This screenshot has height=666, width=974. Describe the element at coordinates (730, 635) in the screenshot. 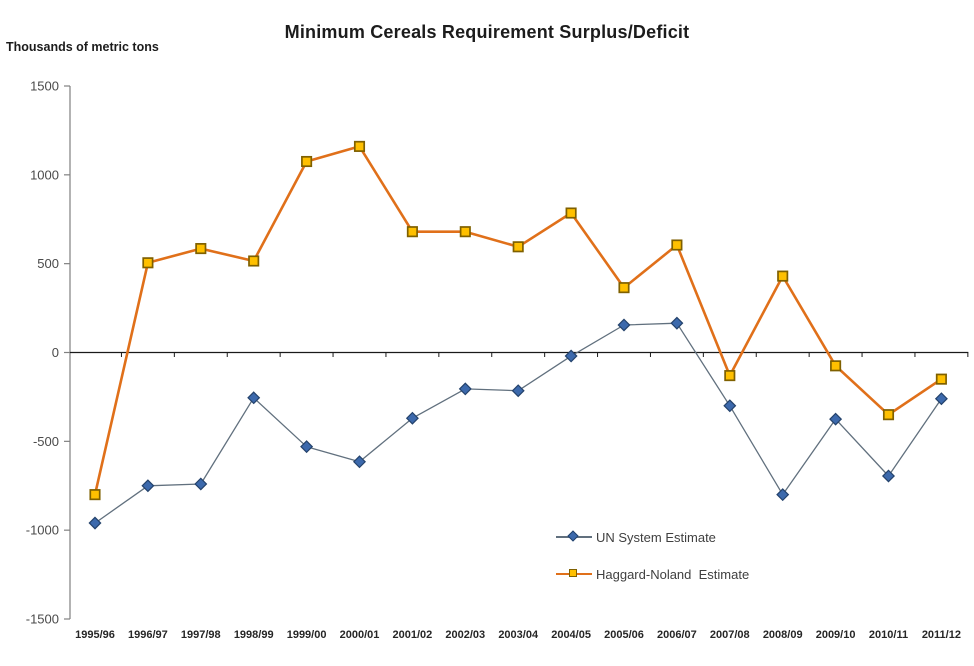

I see `x-axis-category-label: 2007/08` at that location.